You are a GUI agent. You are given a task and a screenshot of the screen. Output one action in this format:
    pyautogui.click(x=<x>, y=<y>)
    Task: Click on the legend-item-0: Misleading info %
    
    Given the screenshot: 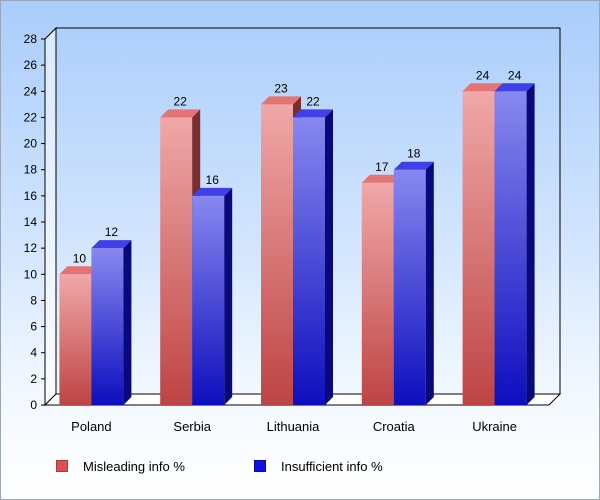 What is the action you would take?
    pyautogui.click(x=120, y=466)
    